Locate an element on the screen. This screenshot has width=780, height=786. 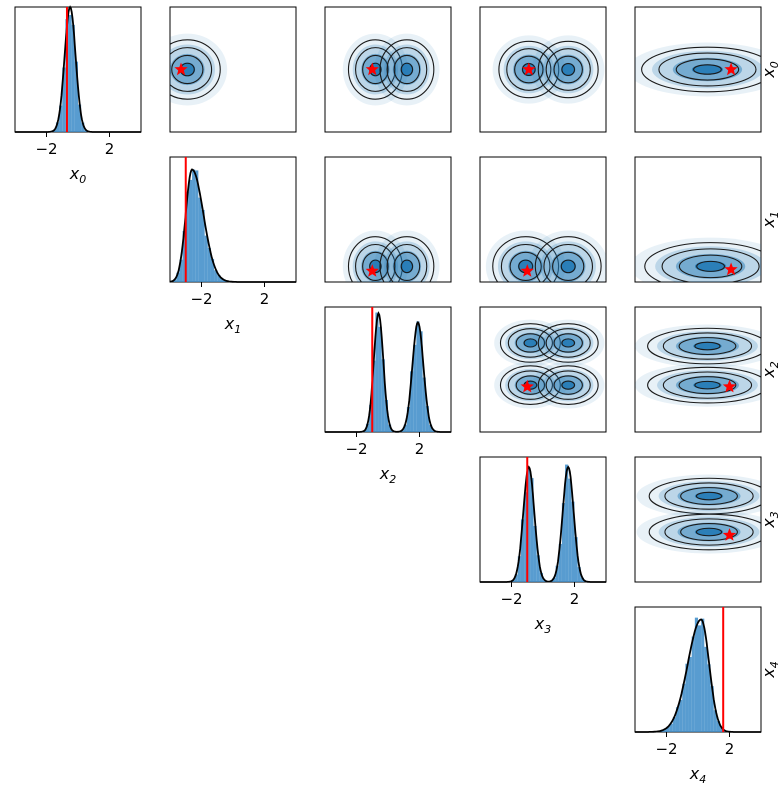
x-axis-label-subscript: 2 is located at coordinates (392, 479).